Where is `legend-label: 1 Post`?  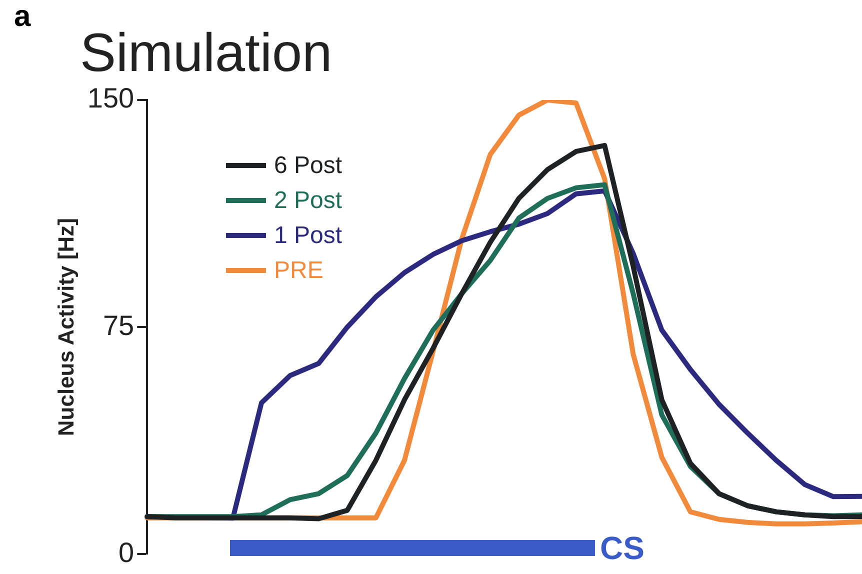 legend-label: 1 Post is located at coordinates (308, 236).